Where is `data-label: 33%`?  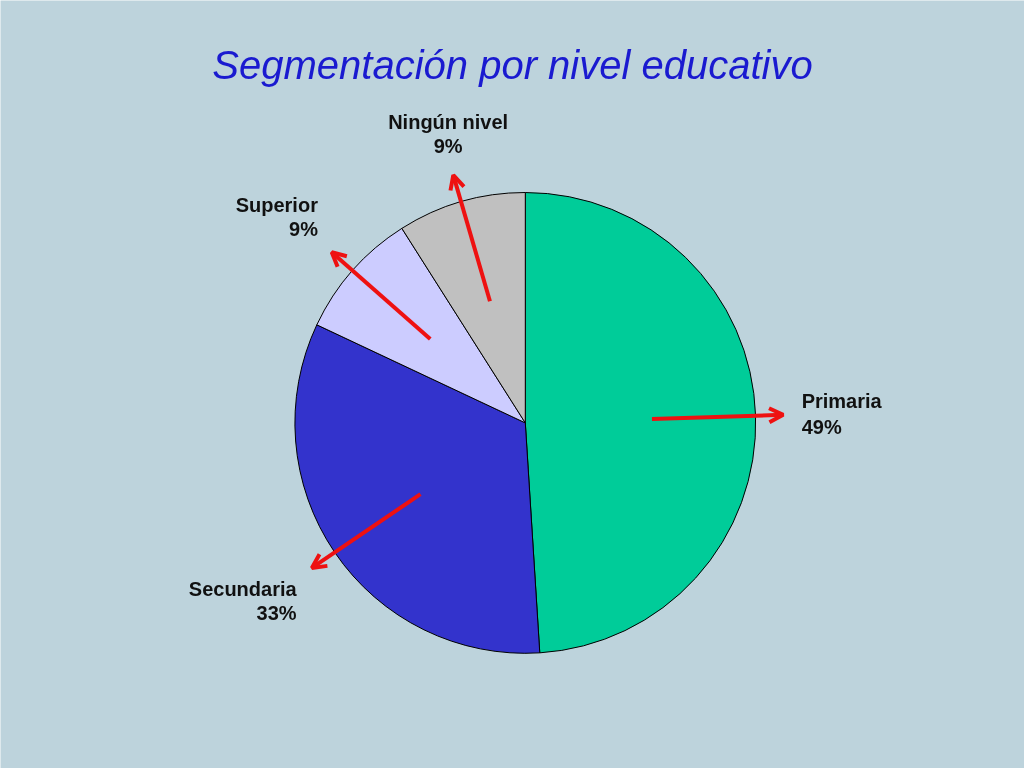 data-label: 33% is located at coordinates (276, 613).